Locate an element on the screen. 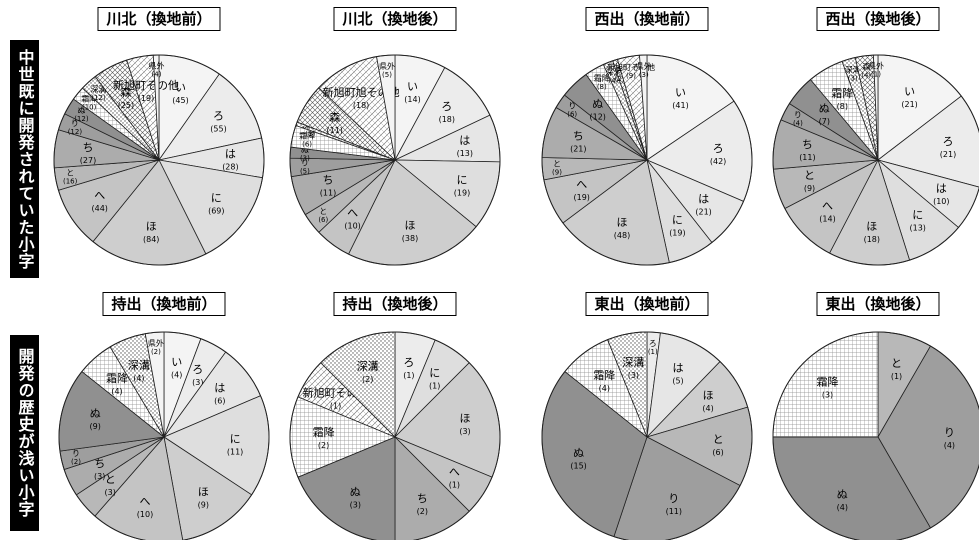 This screenshot has height=540, width=979. row-label-text: 中世既に開発されていた小字 is located at coordinates (25, 159).